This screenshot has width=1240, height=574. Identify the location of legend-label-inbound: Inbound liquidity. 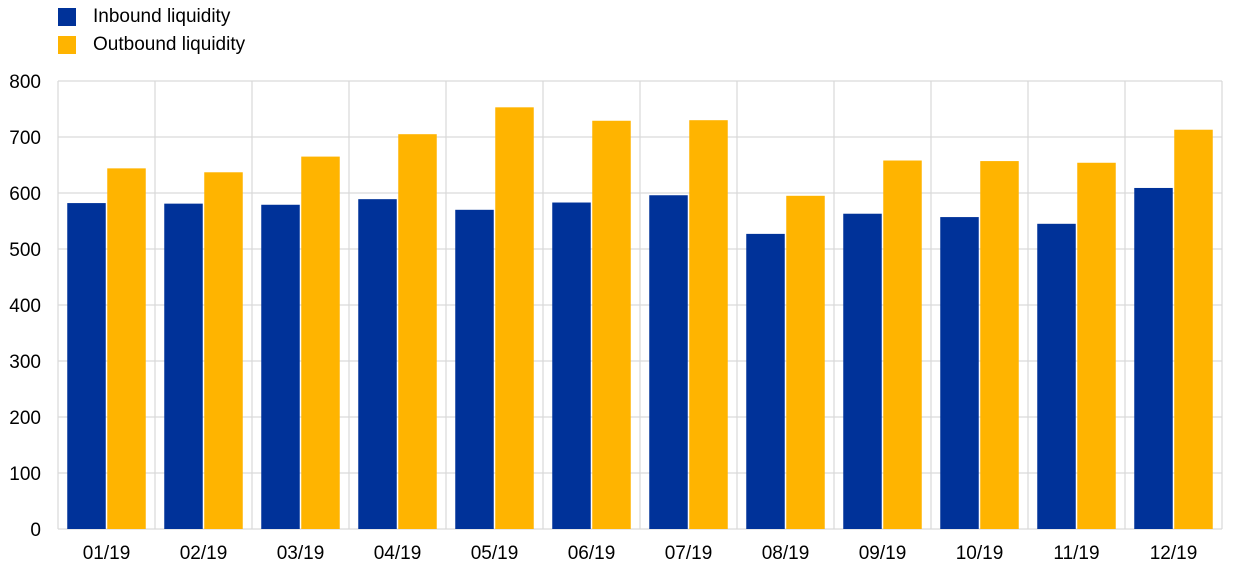
(162, 16).